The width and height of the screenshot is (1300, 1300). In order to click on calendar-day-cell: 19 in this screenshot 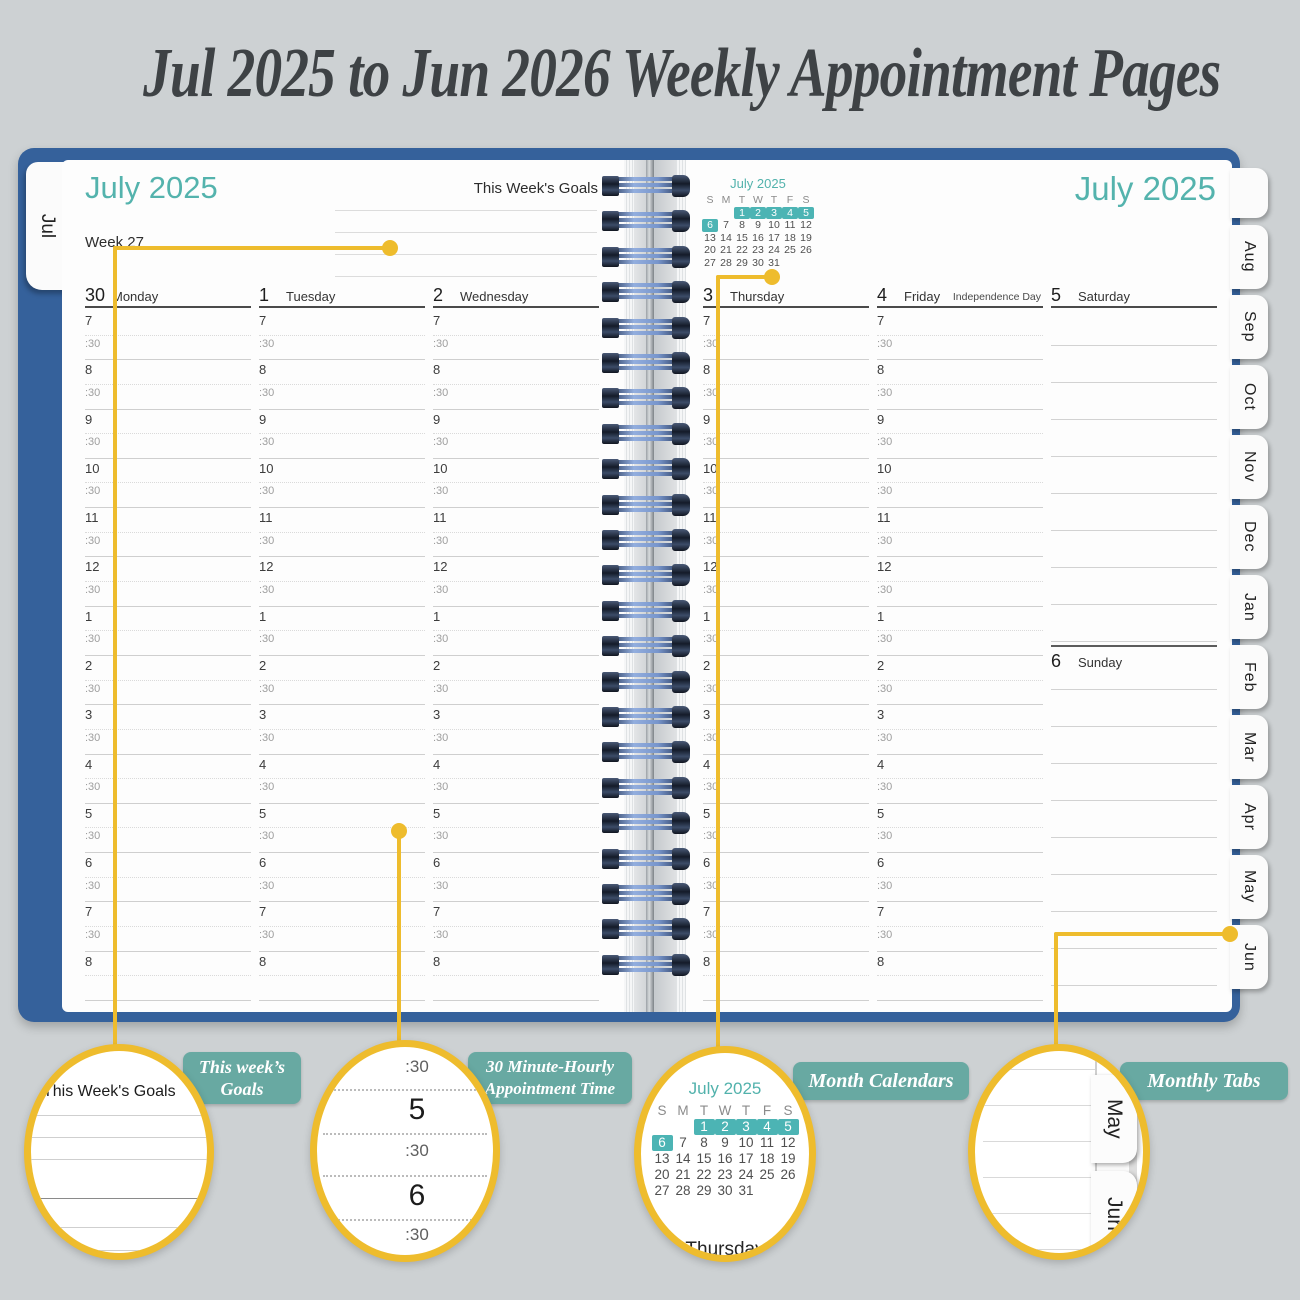, I will do `click(806, 237)`.